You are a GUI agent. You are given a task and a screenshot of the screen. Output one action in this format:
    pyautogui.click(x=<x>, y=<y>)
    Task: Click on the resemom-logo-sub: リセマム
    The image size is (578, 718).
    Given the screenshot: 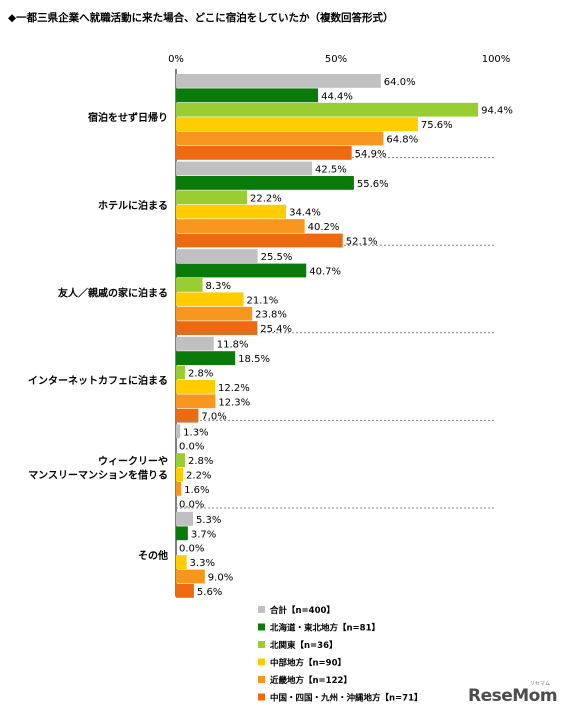 What is the action you would take?
    pyautogui.click(x=540, y=684)
    